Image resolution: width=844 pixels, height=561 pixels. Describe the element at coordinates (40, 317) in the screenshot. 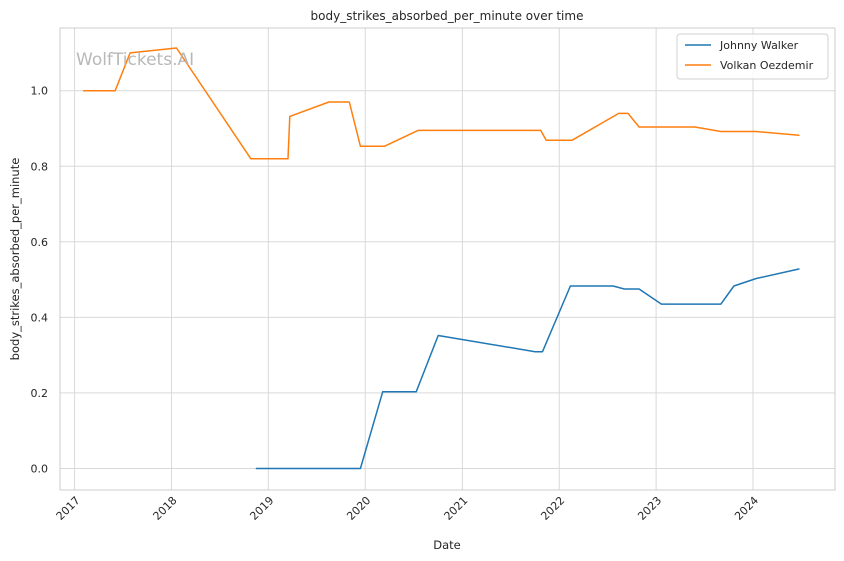

I see `y-tick-label: 0.4` at that location.